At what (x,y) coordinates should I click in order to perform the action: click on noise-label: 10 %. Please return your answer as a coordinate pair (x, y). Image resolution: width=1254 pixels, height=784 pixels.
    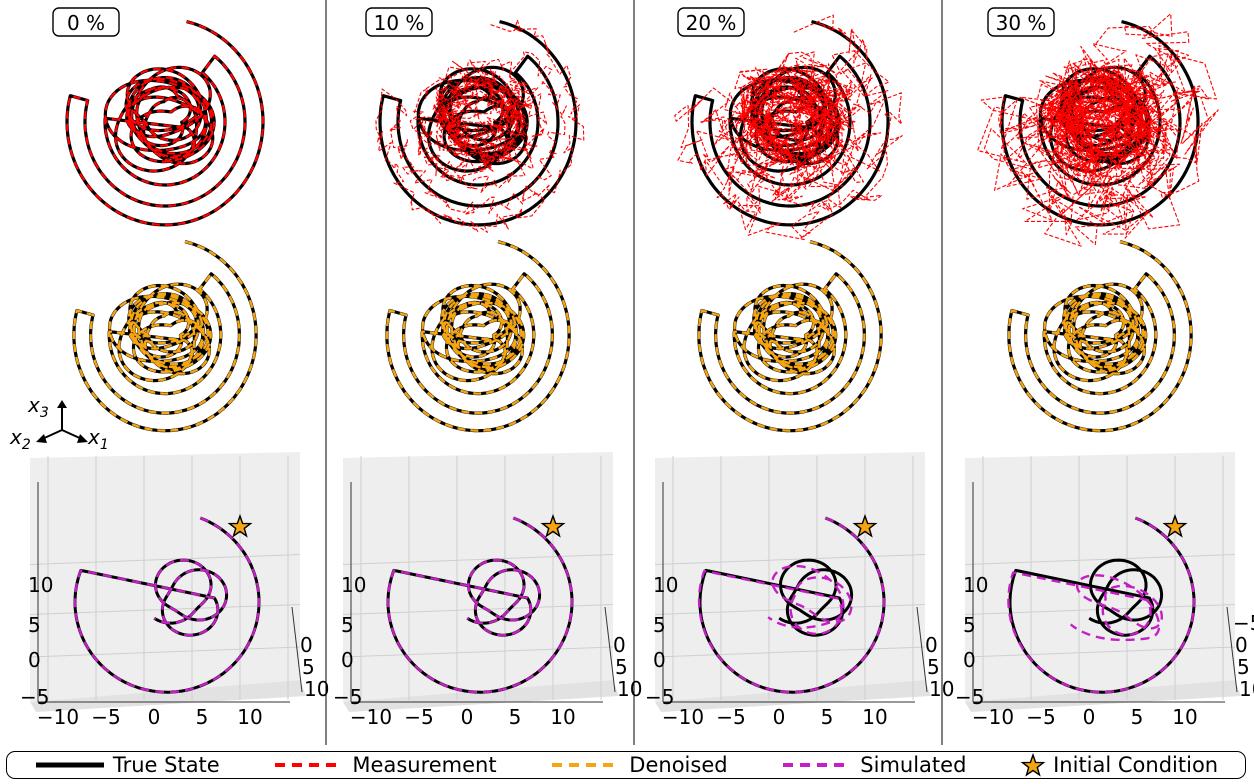
    Looking at the image, I should click on (399, 23).